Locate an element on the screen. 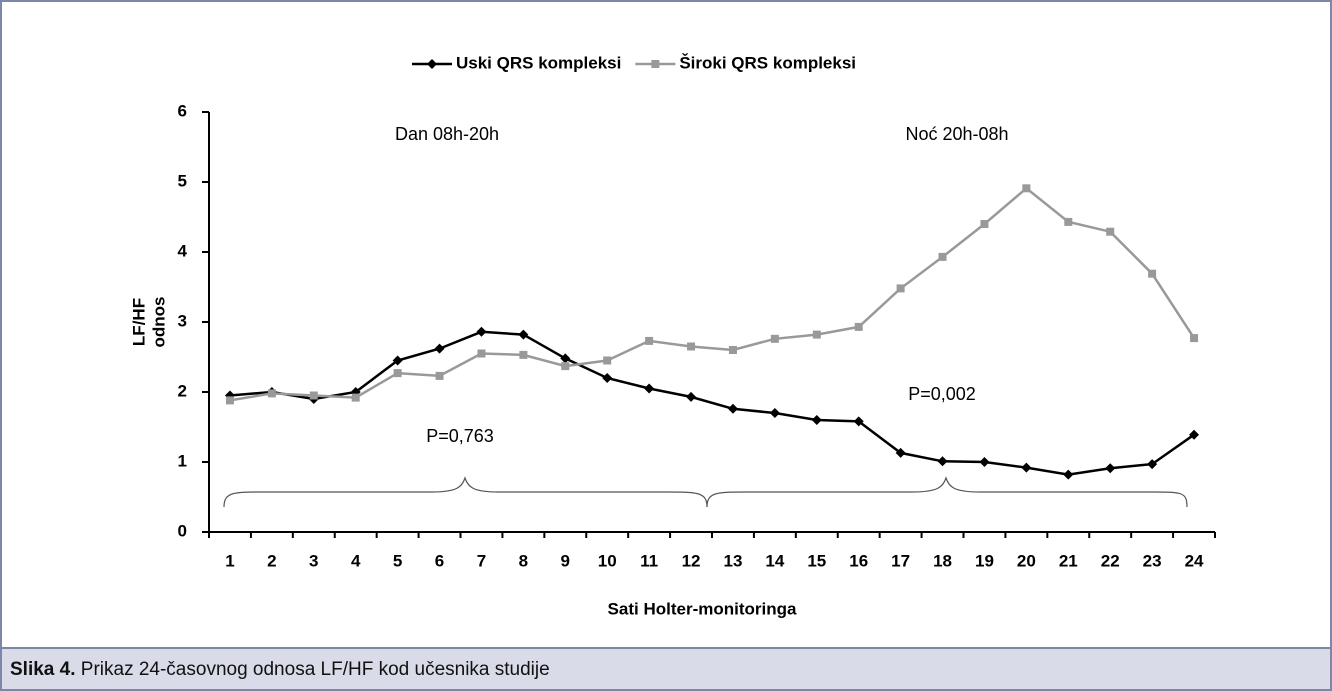 This screenshot has width=1332, height=691. y-axis-title: LF/HF is located at coordinates (138, 322).